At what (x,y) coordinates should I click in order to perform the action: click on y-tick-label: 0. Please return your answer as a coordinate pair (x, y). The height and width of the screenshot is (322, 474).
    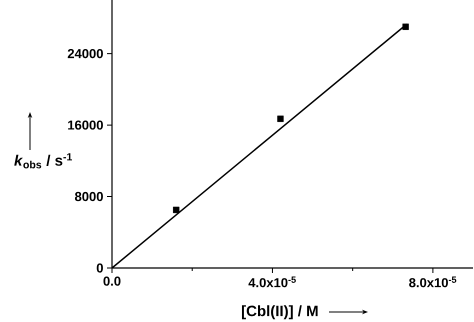
    Looking at the image, I should click on (99, 268).